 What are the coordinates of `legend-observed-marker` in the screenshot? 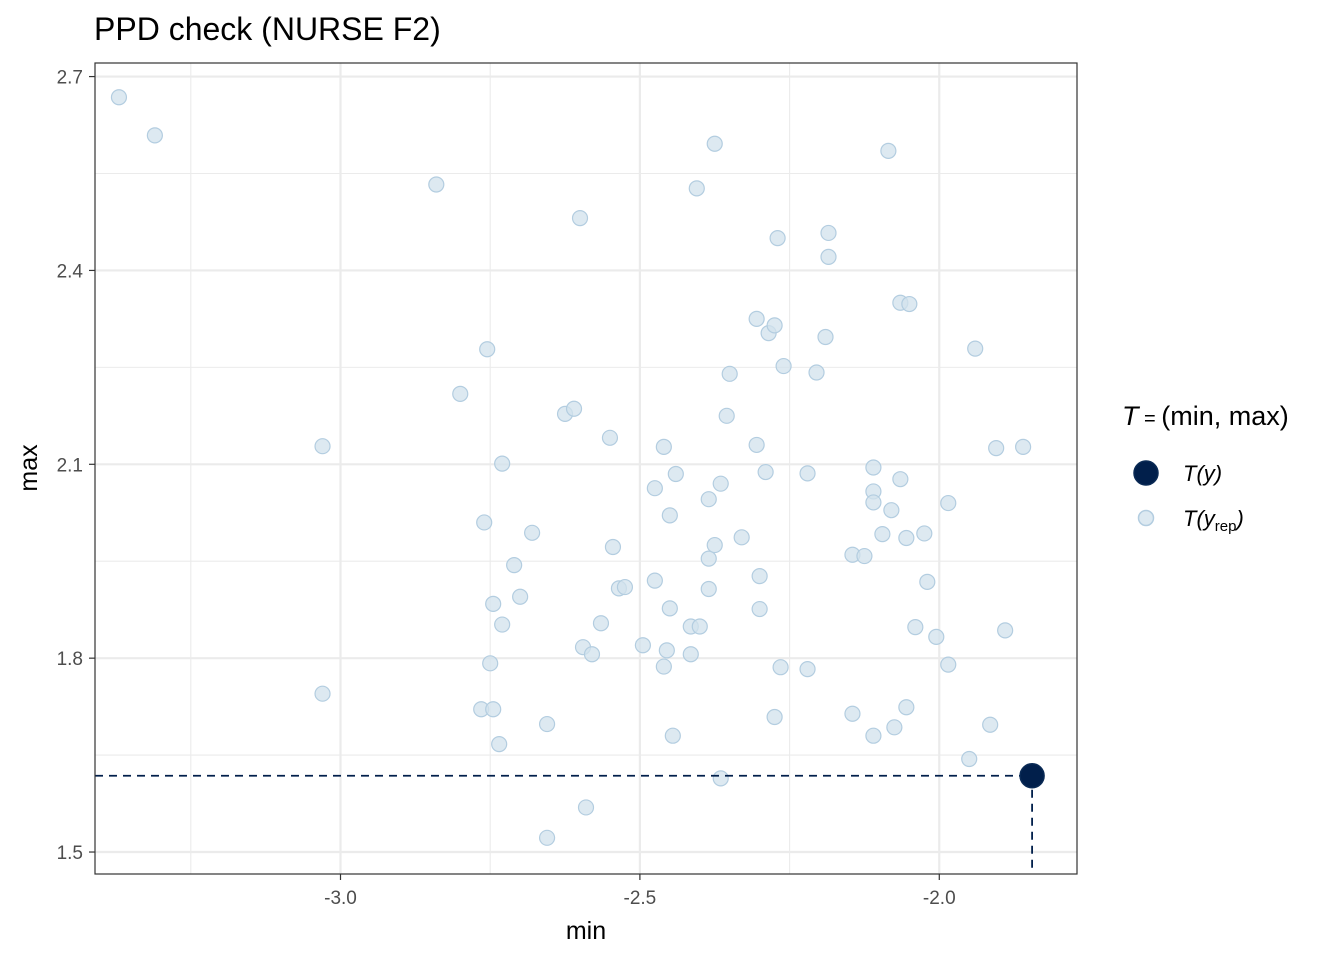 It's located at (1146, 473).